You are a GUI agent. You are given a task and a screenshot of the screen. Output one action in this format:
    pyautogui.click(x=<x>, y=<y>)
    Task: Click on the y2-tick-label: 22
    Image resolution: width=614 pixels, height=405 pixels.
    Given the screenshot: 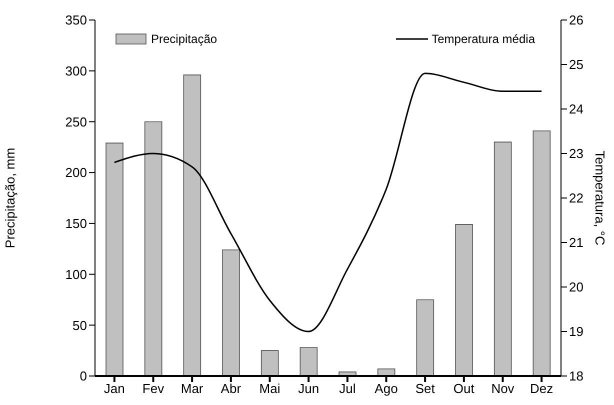 What is the action you would take?
    pyautogui.click(x=576, y=198)
    